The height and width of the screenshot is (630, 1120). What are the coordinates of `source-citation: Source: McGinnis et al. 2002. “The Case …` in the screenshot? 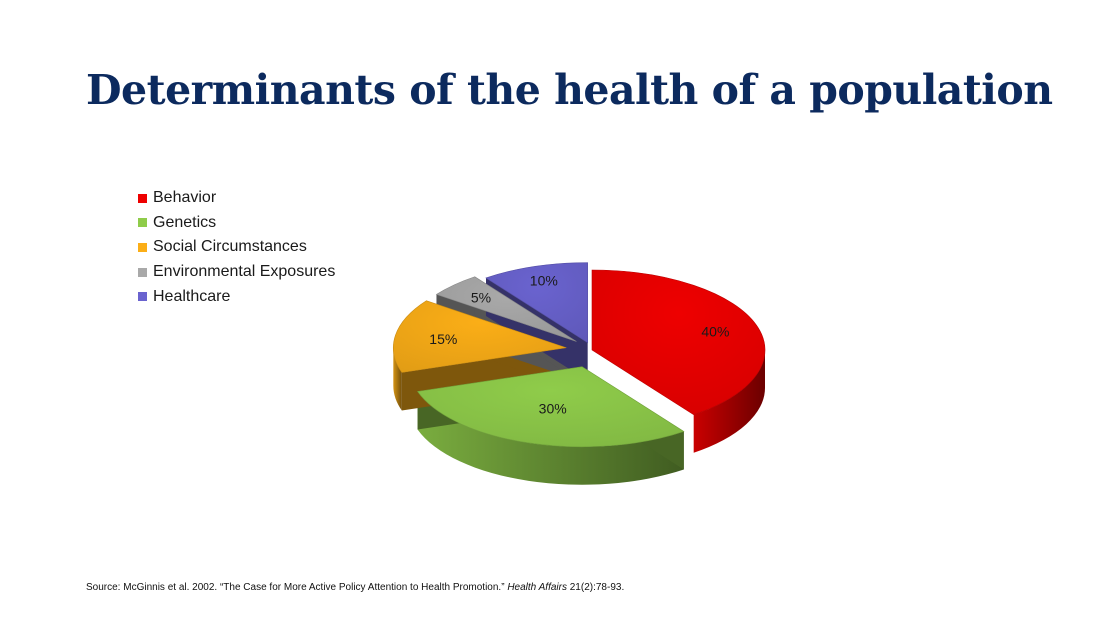 It's located at (355, 587).